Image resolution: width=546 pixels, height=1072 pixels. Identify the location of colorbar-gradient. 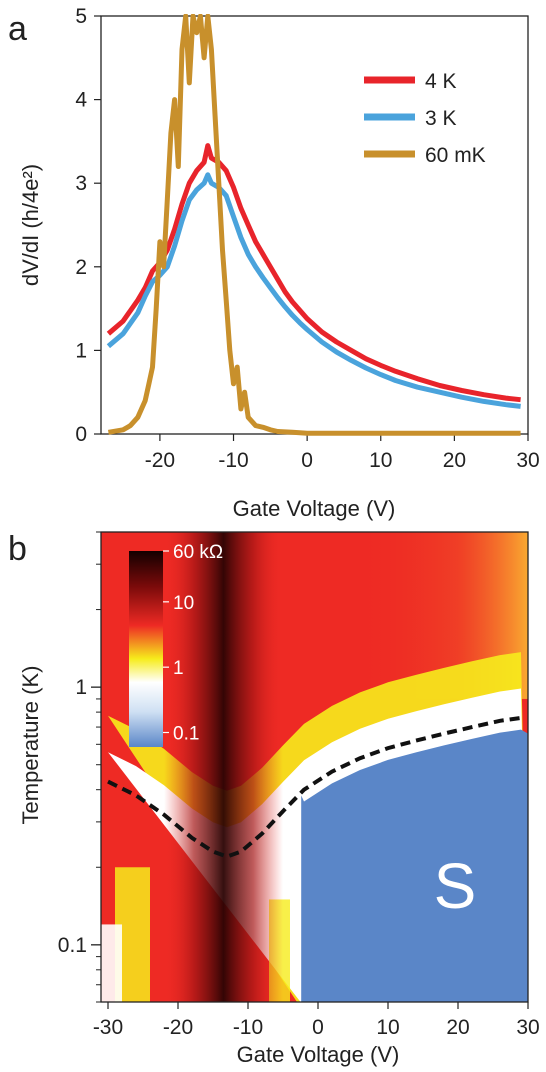
(146, 649).